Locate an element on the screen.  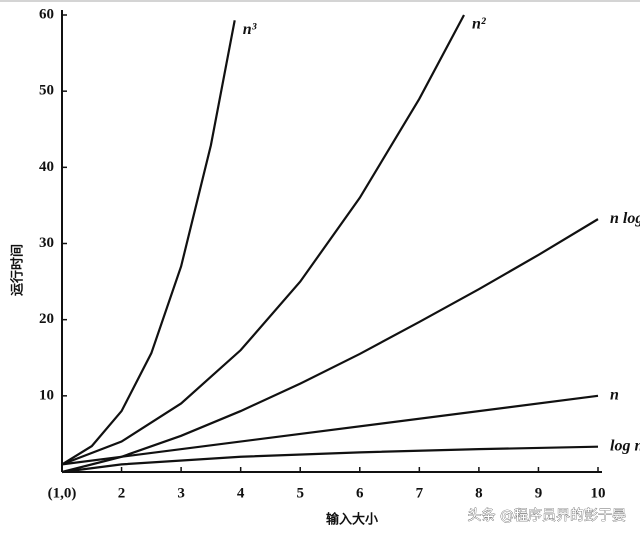
x-tick-label: 10 is located at coordinates (598, 493).